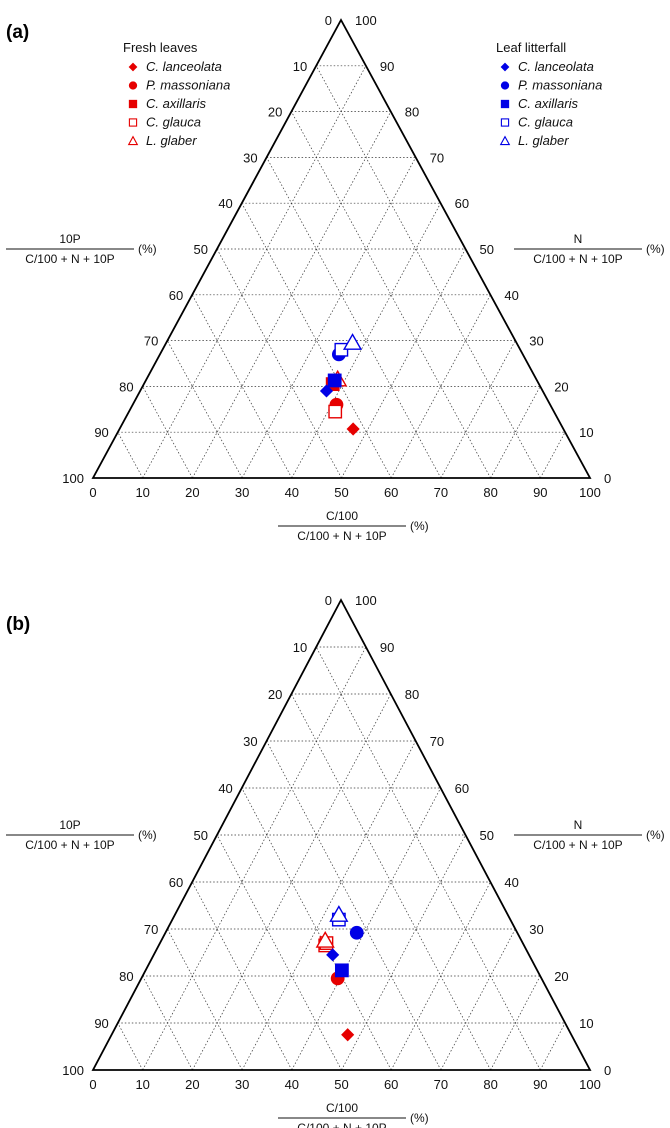 The height and width of the screenshot is (1128, 670). What do you see at coordinates (173, 122) in the screenshot?
I see `legend-label: C. glauca` at bounding box center [173, 122].